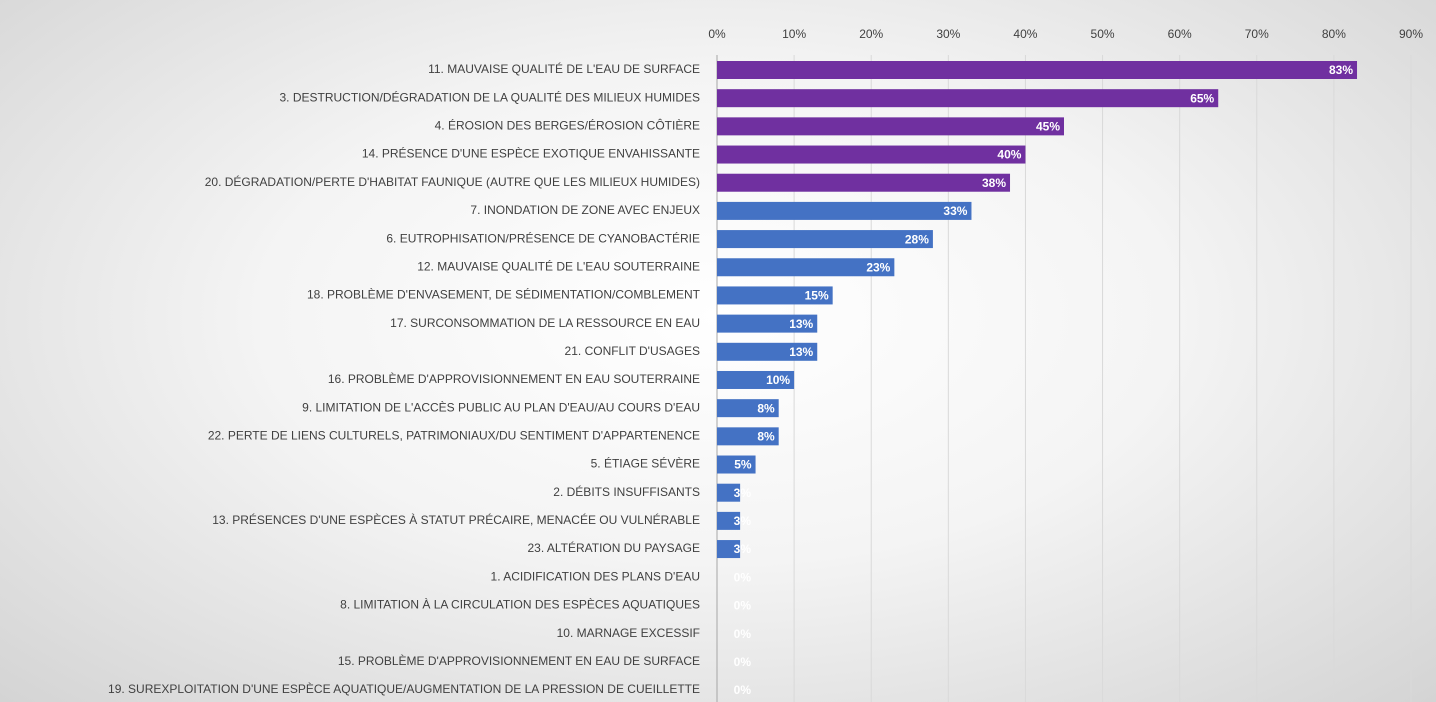 This screenshot has width=1436, height=702. What do you see at coordinates (1411, 34) in the screenshot?
I see `x-tick-label: 90%` at bounding box center [1411, 34].